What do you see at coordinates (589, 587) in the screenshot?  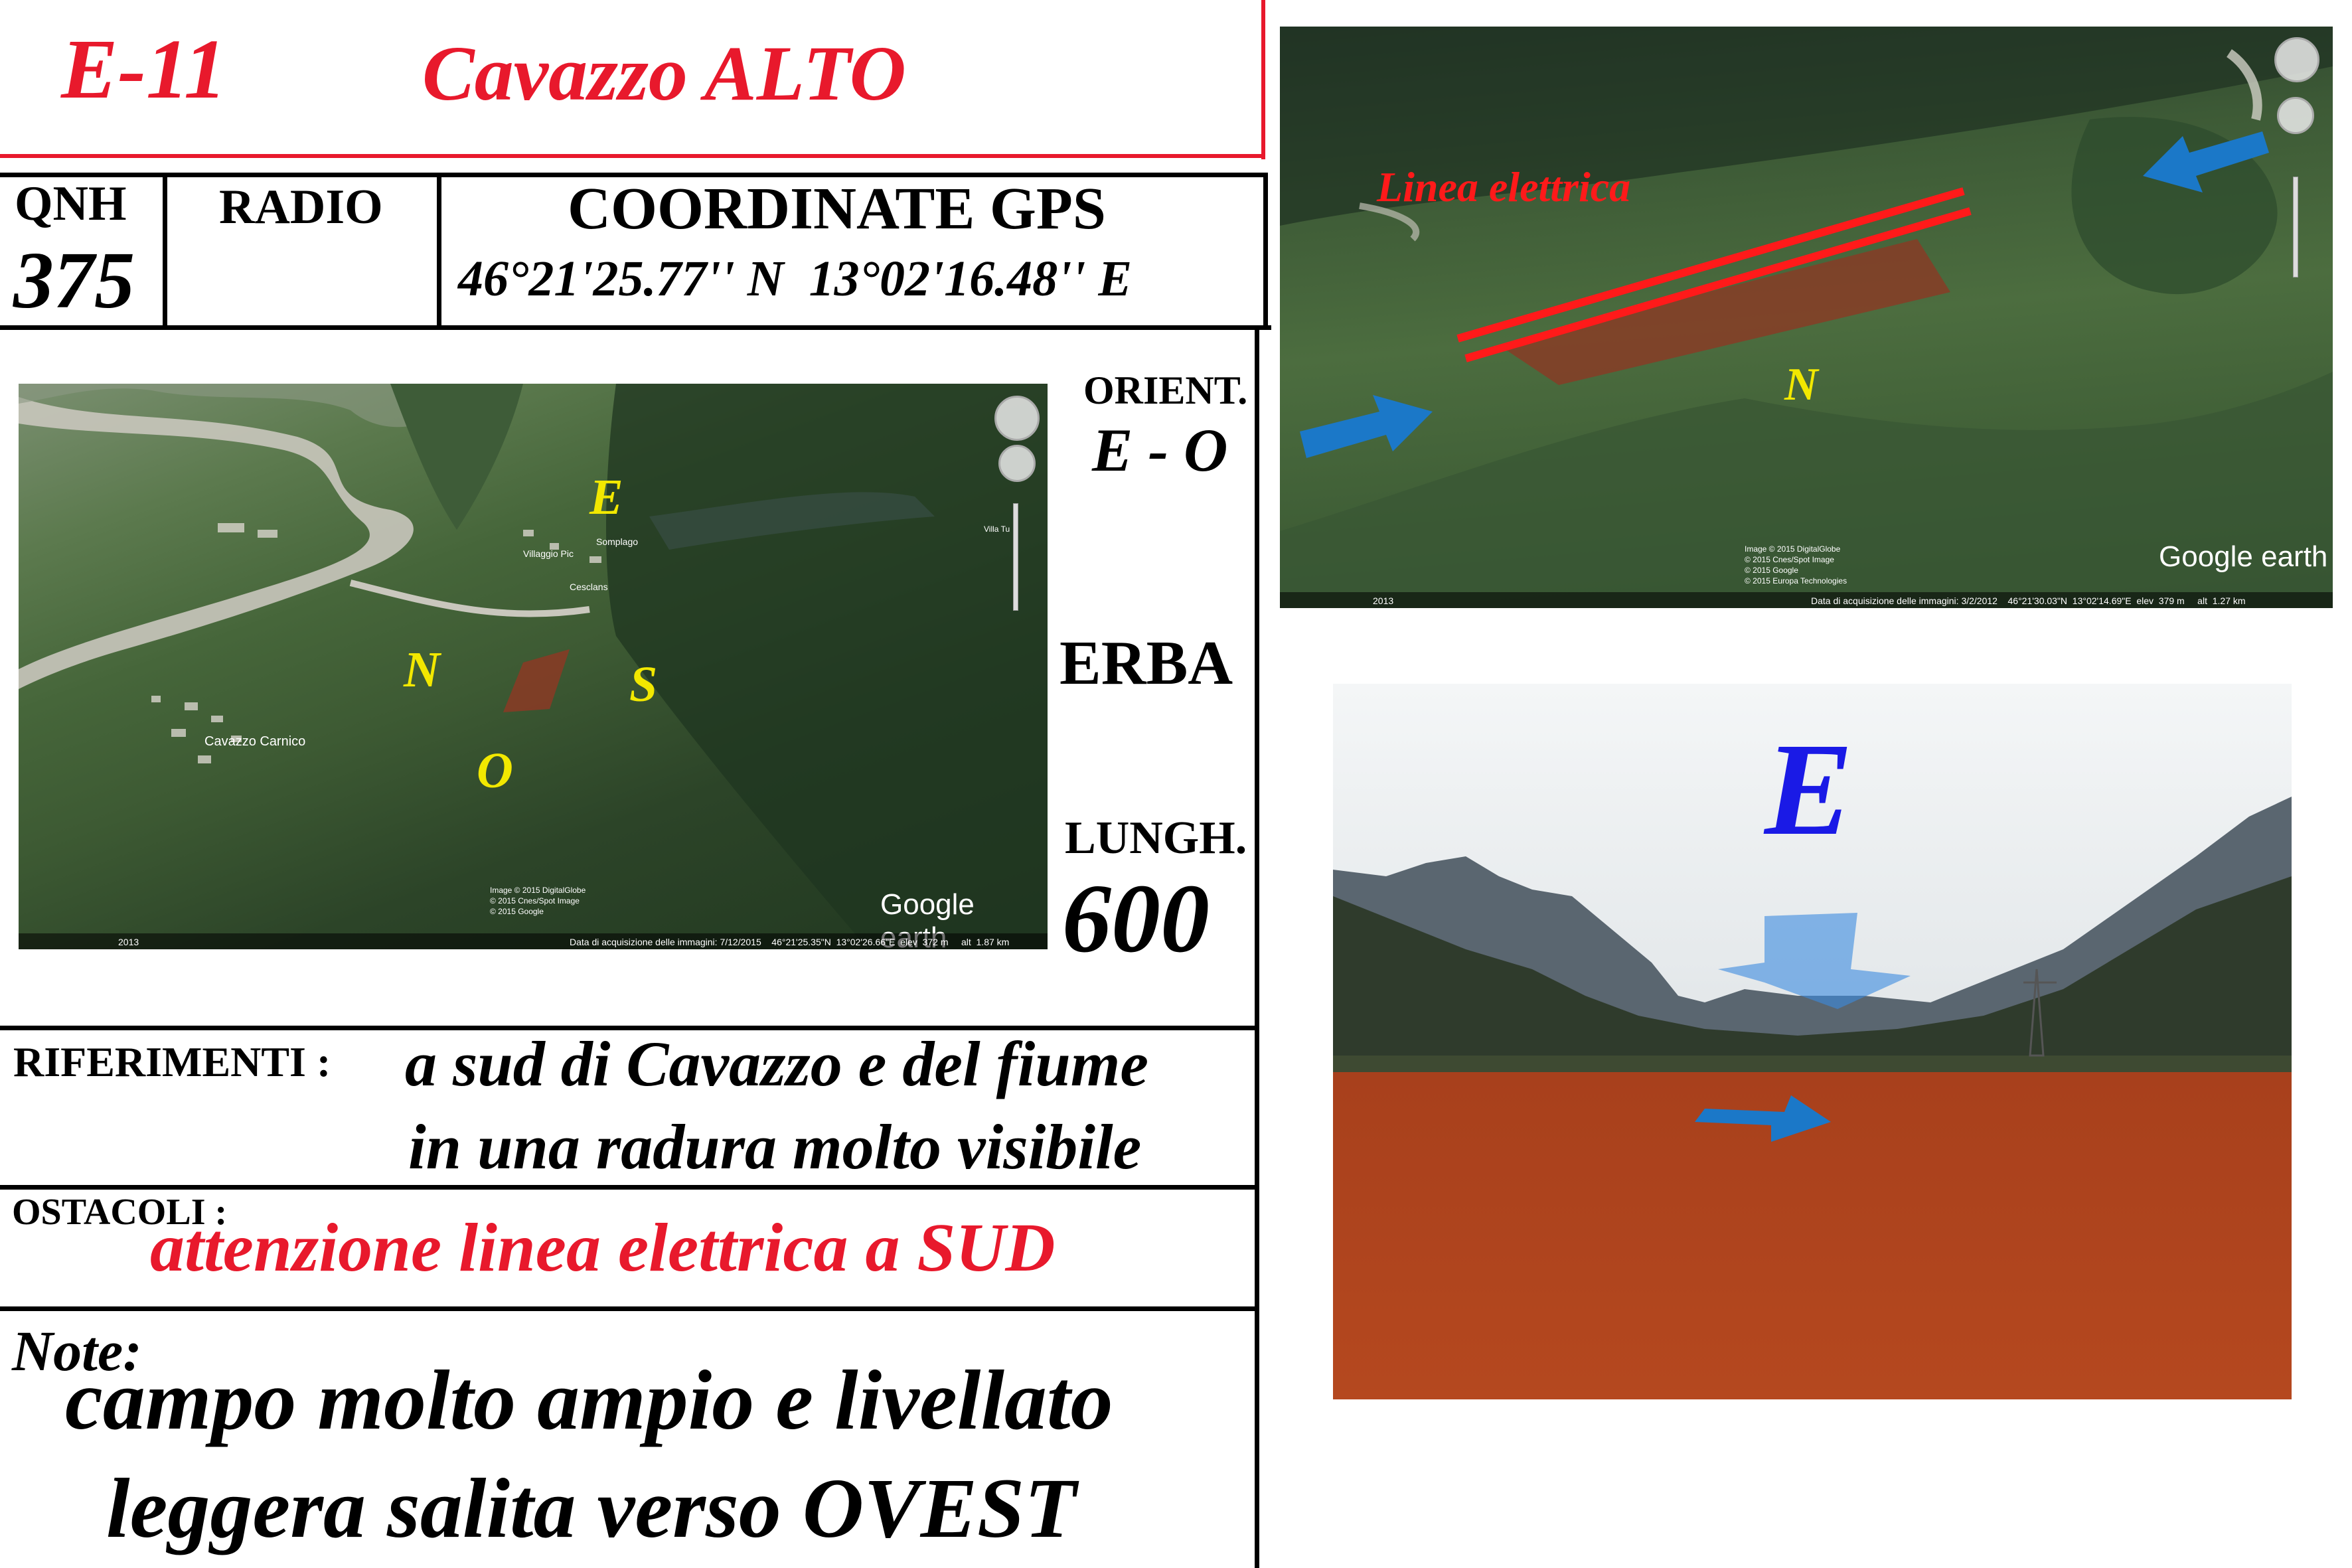 I see `map-left-place-2: Cesclans` at bounding box center [589, 587].